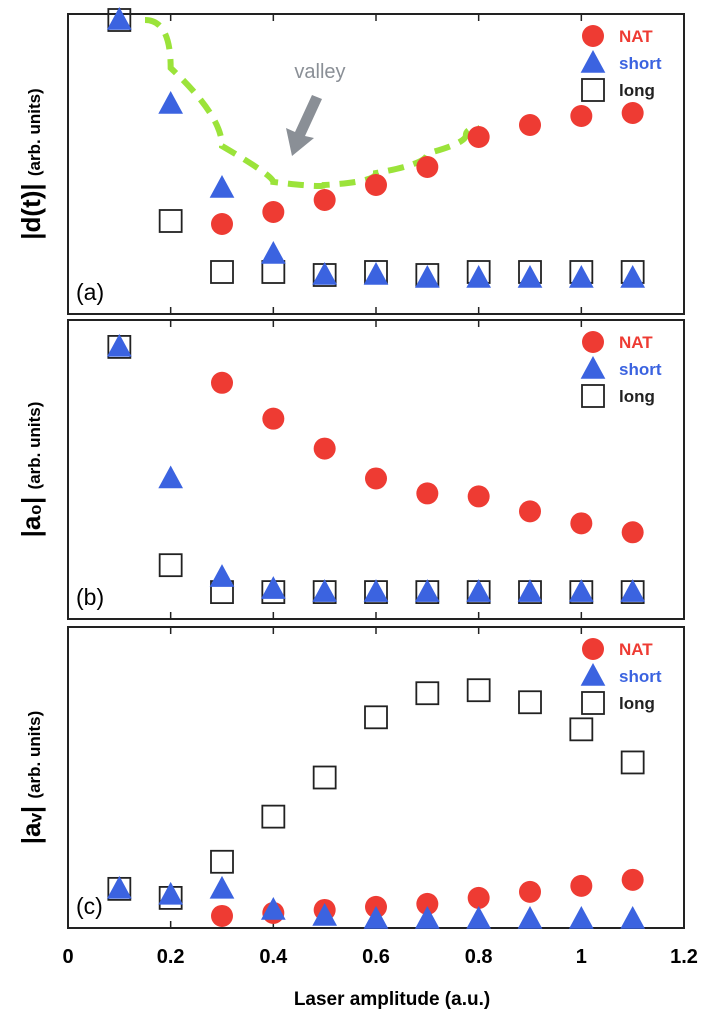 The image size is (710, 1026). What do you see at coordinates (319, 72) in the screenshot?
I see `annotation-valley: valley` at bounding box center [319, 72].